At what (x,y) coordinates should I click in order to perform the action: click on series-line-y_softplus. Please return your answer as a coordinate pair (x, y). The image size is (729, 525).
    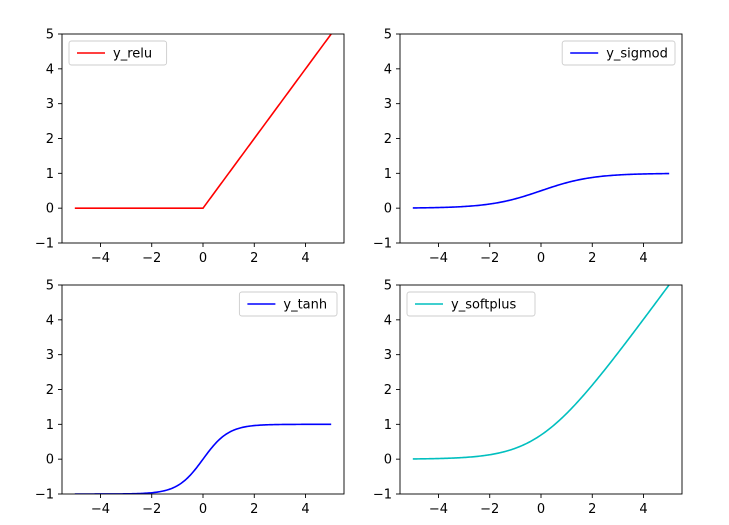
    Looking at the image, I should click on (541, 372).